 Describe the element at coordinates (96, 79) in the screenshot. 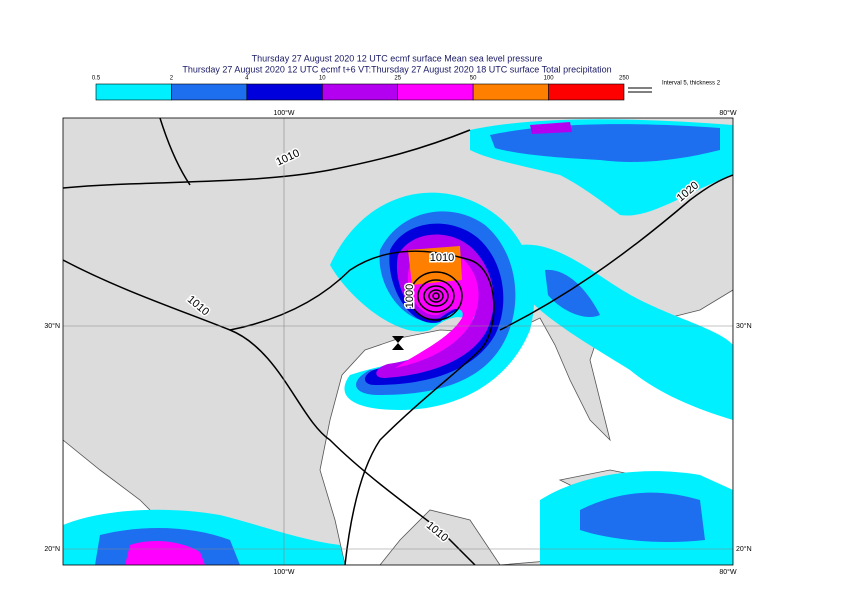

I see `legend-level: 0.5` at that location.